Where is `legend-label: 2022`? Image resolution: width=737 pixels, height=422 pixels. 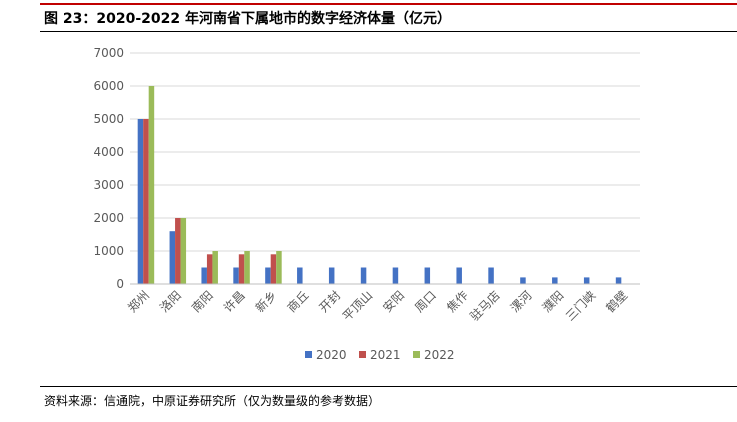
legend-label: 2022 is located at coordinates (439, 355).